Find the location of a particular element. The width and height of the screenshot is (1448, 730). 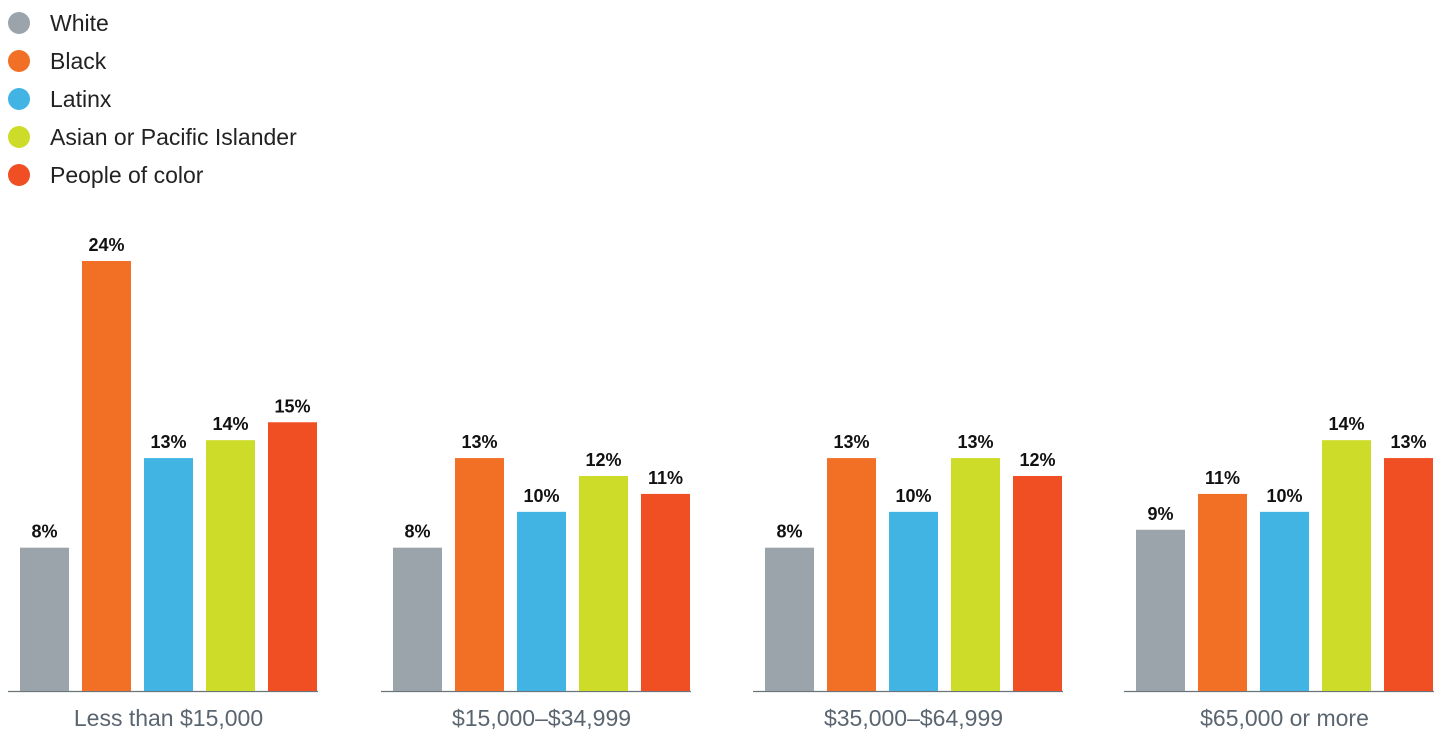

bar-value-label: 9% is located at coordinates (1160, 514).